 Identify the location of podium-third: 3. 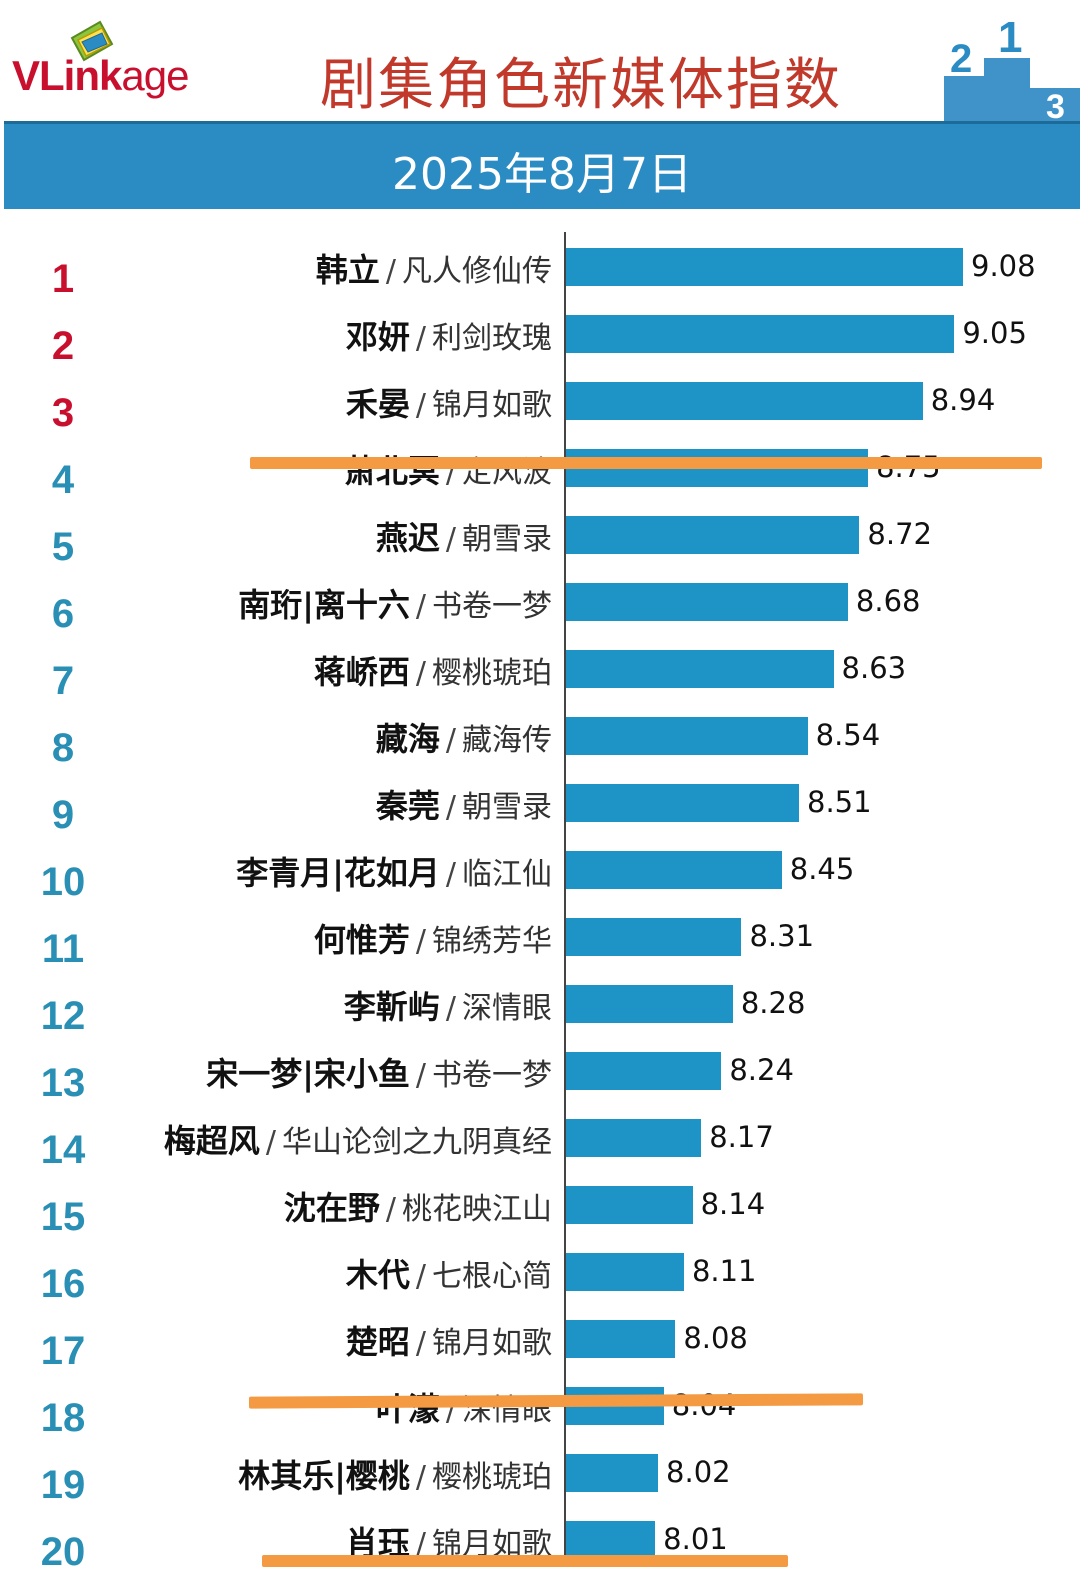
(1055, 105).